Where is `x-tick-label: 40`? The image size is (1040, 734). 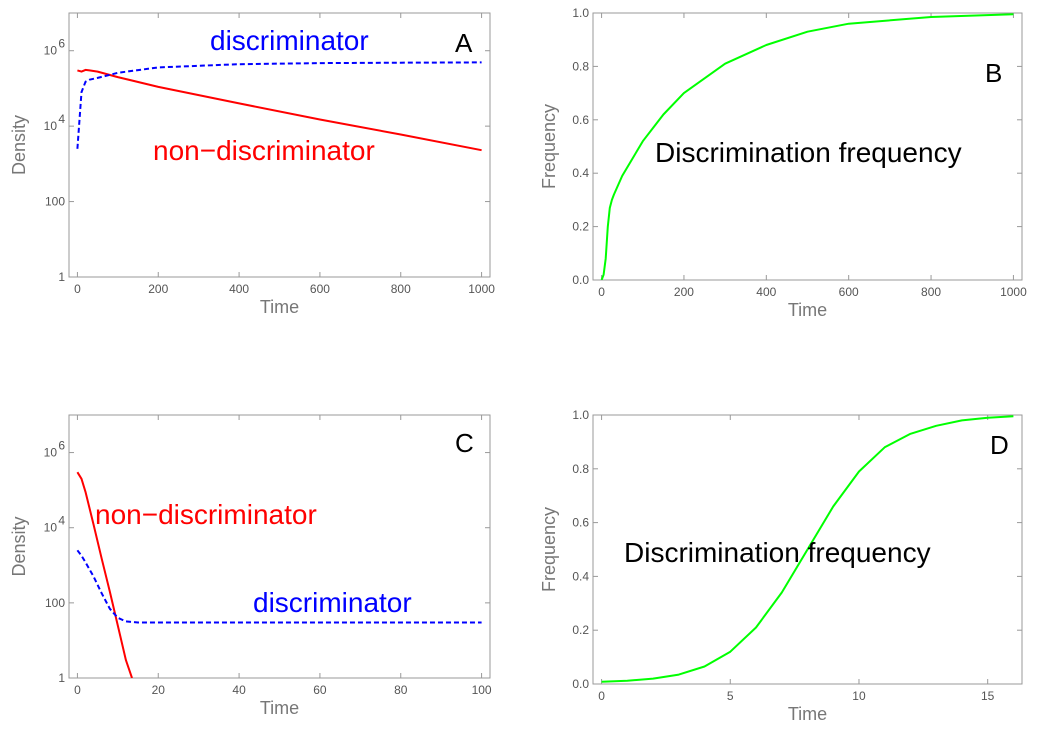 x-tick-label: 40 is located at coordinates (239, 690).